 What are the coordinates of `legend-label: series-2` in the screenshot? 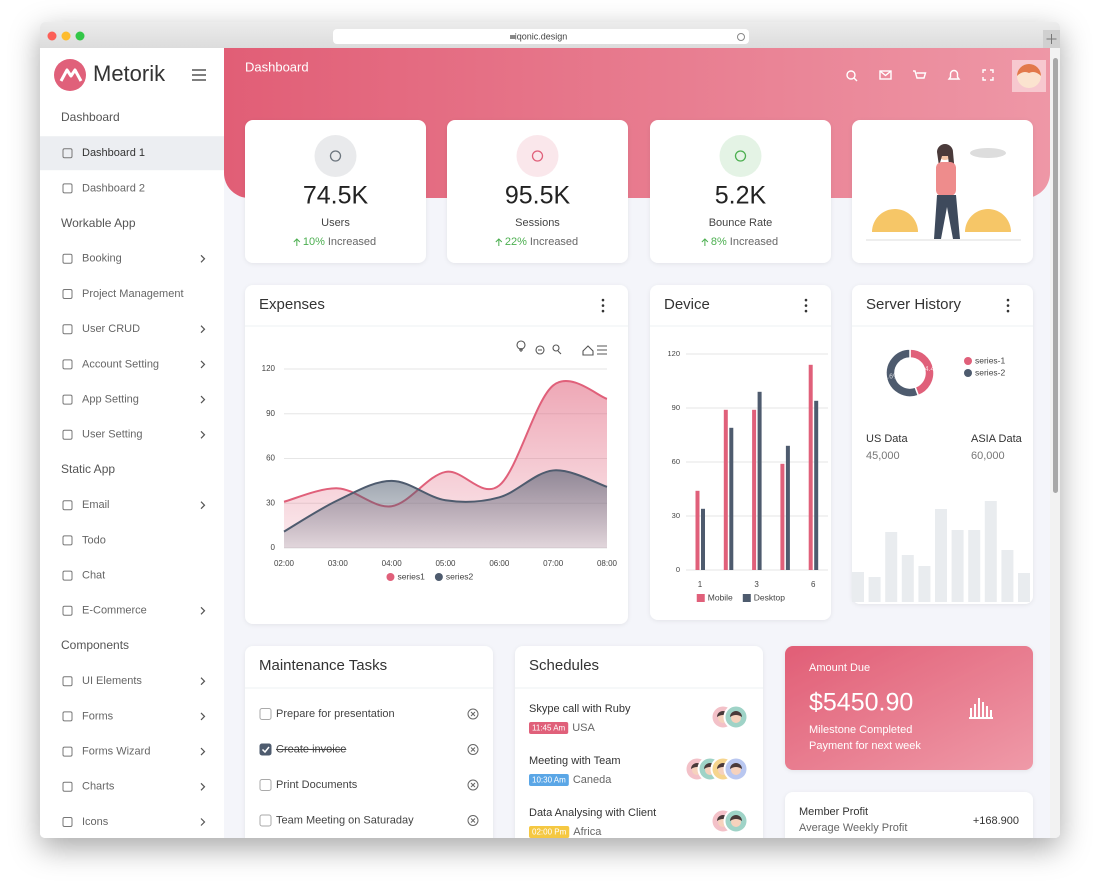 It's located at (990, 372).